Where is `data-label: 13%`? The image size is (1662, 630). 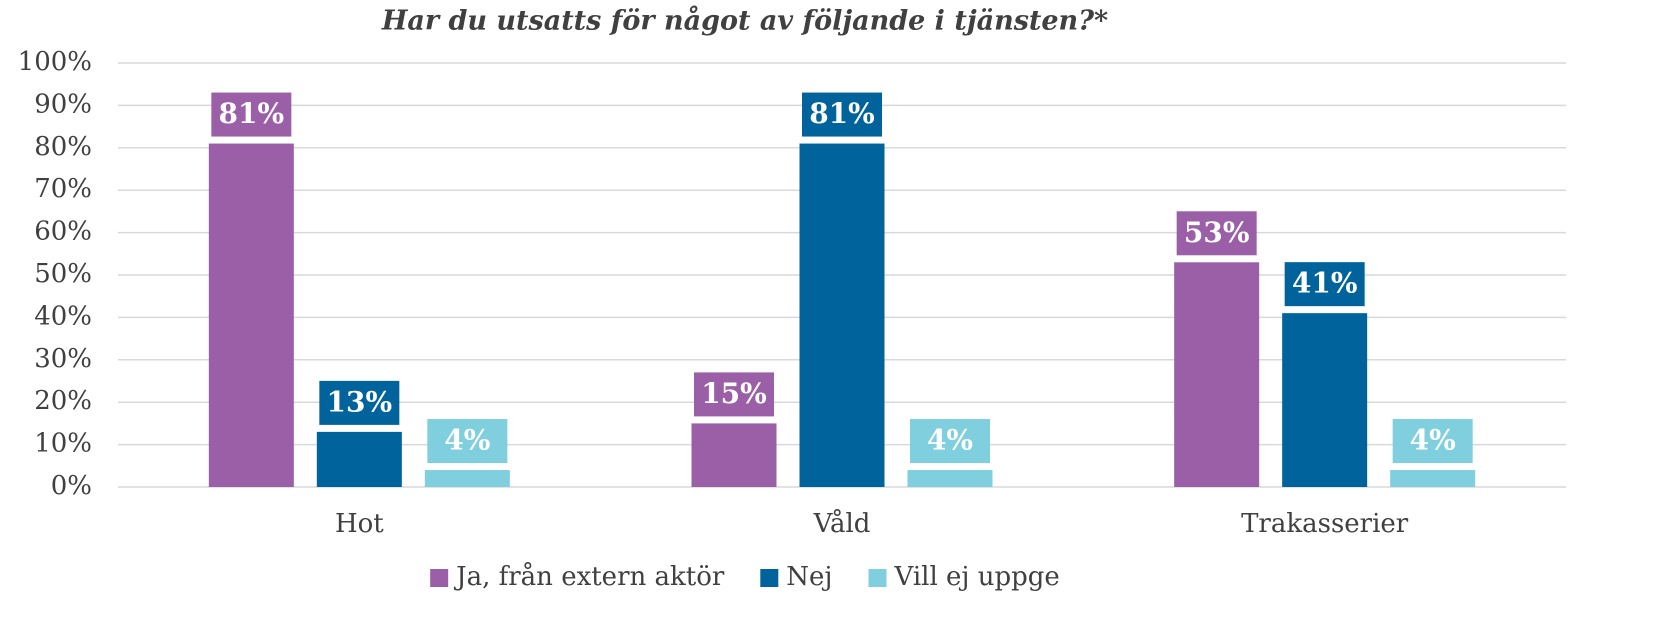 data-label: 13% is located at coordinates (360, 401).